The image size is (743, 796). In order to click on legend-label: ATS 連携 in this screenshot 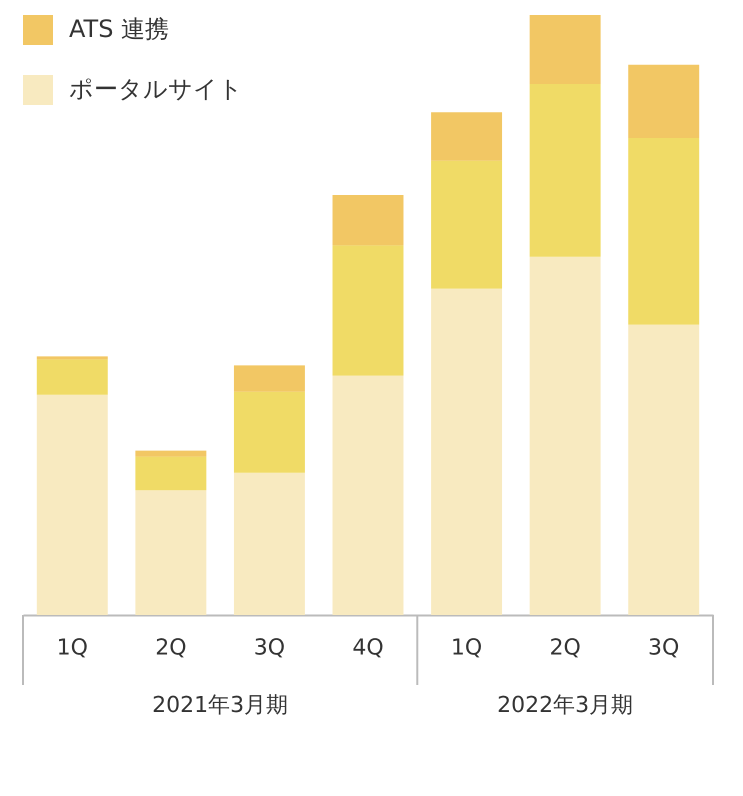, I will do `click(119, 29)`.